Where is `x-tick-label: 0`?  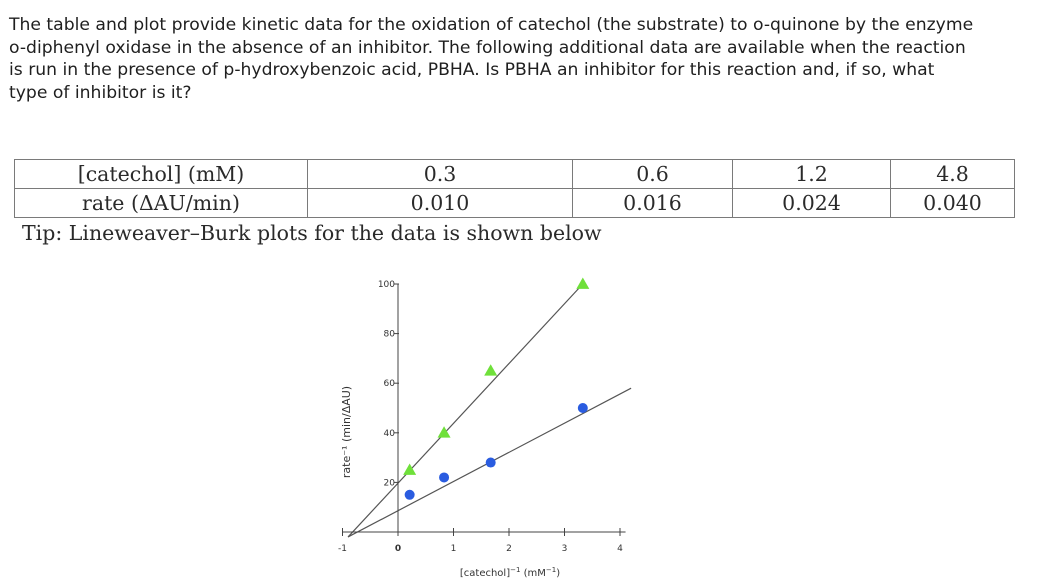
x-tick-label: 0 is located at coordinates (398, 549).